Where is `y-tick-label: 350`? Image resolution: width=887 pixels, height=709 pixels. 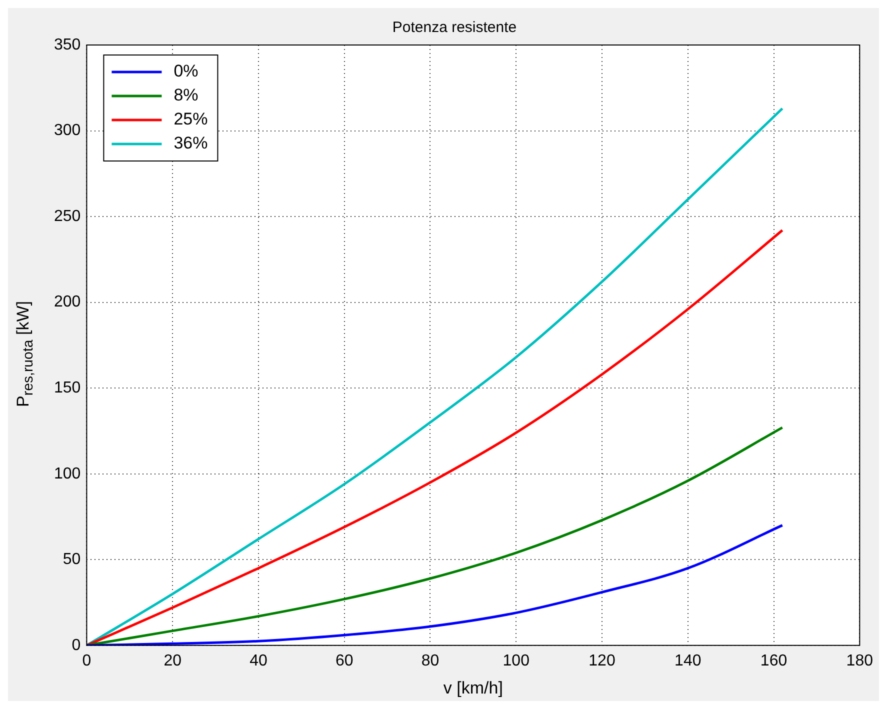 y-tick-label: 350 is located at coordinates (67, 45).